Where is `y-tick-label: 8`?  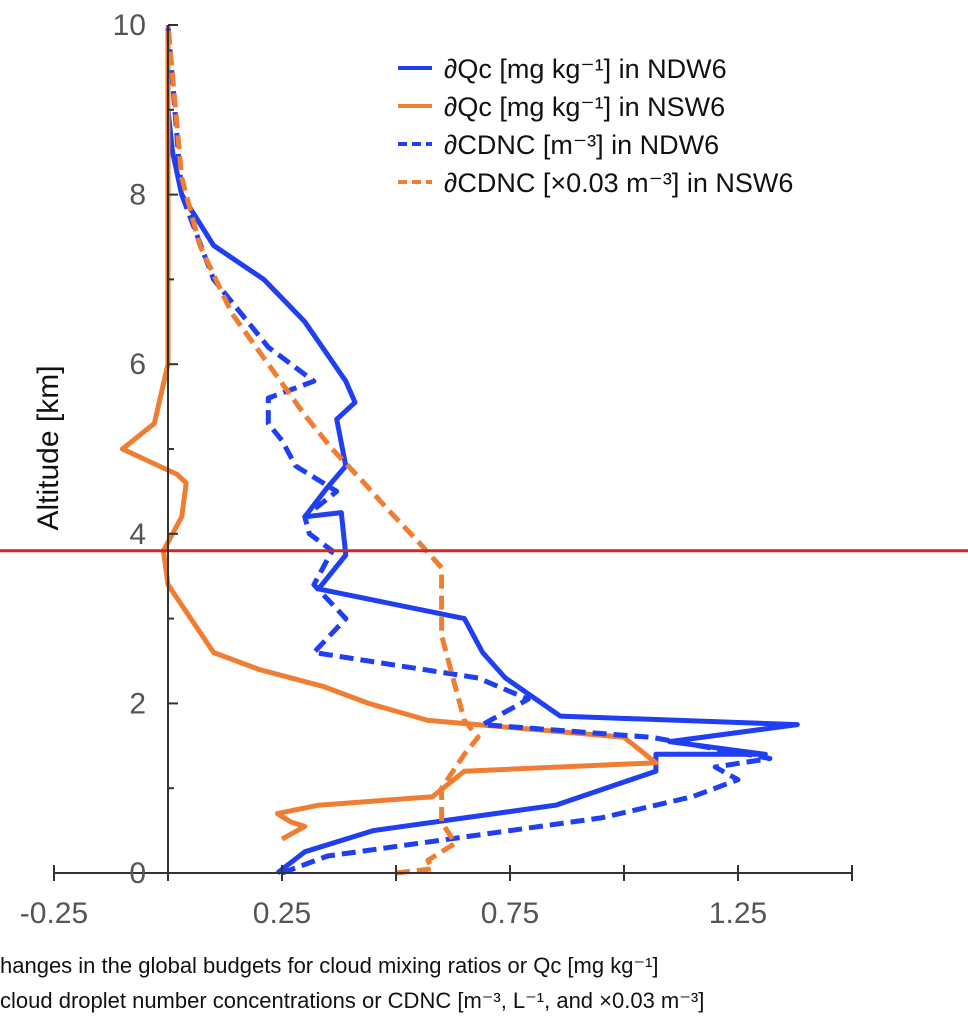 y-tick-label: 8 is located at coordinates (137, 195).